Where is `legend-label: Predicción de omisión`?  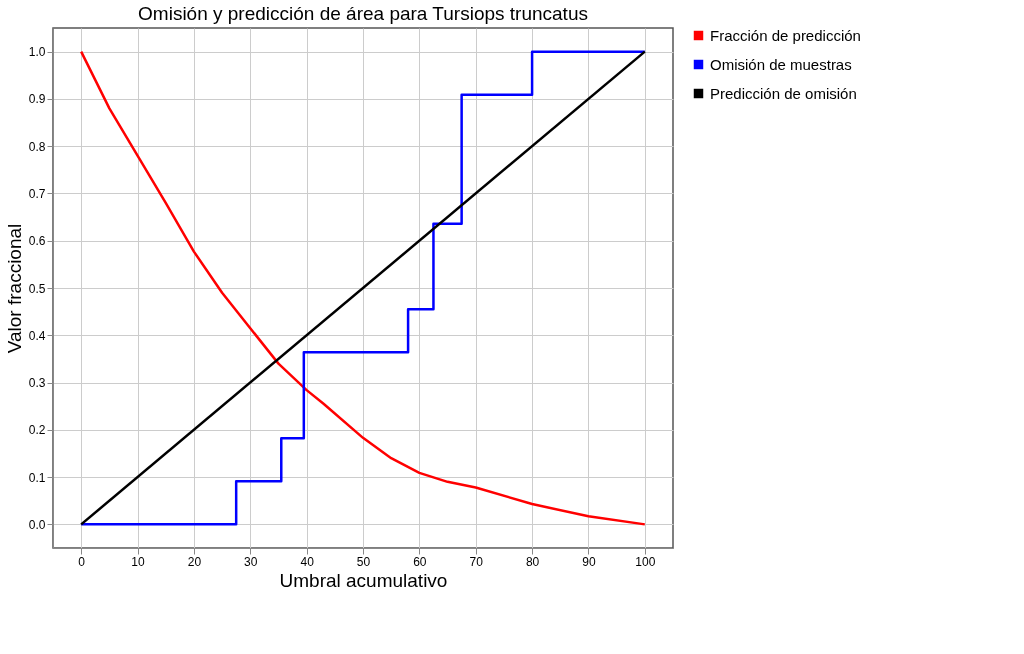
legend-label: Predicción de omisión is located at coordinates (783, 93).